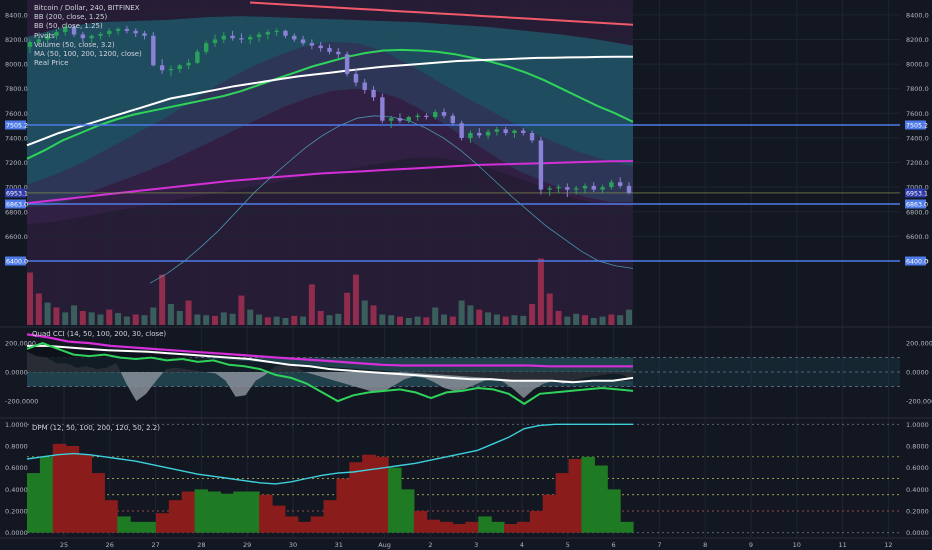  Describe the element at coordinates (71, 17) in the screenshot. I see `legend-entry-bb200: BB (200, close, 1.25)` at that location.